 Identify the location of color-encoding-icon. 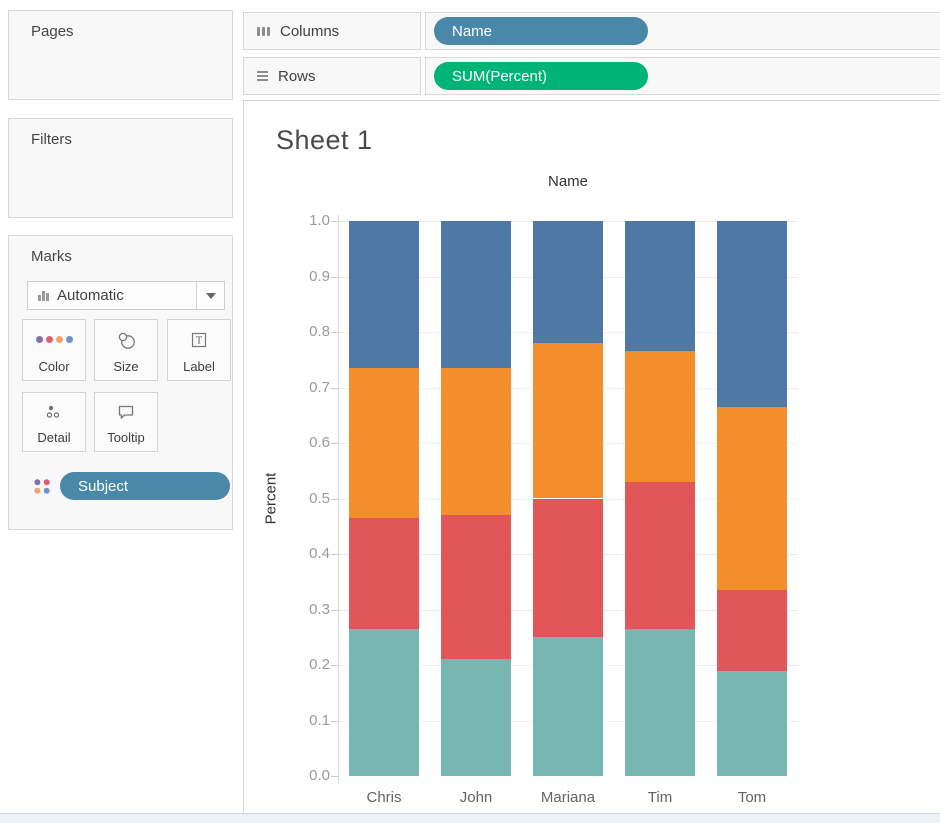
(42, 486).